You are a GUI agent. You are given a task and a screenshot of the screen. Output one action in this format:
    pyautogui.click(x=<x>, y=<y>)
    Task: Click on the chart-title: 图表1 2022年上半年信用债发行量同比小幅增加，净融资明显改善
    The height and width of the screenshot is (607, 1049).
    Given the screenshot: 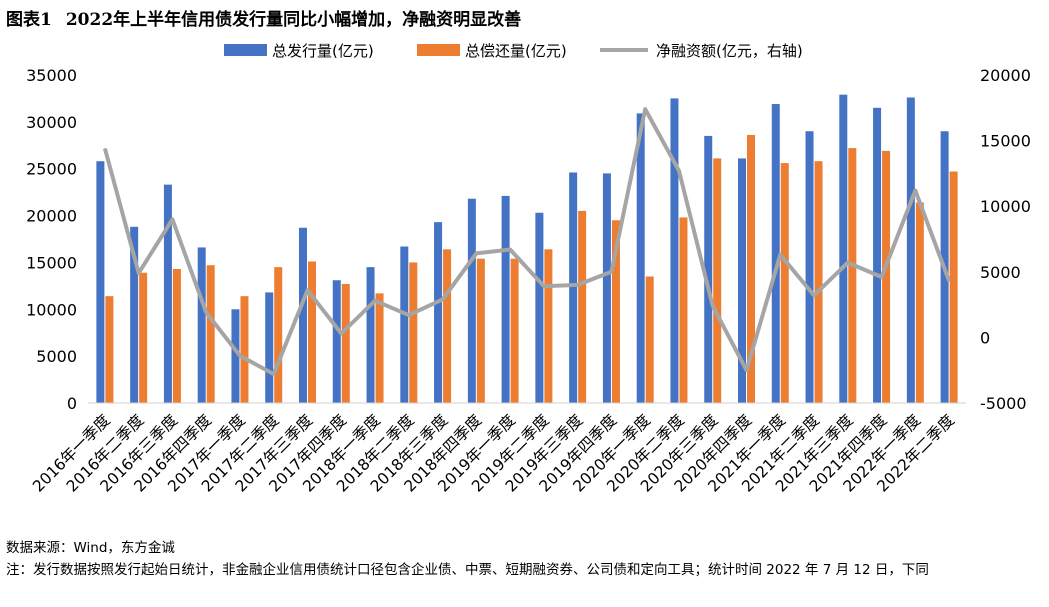 What is the action you would take?
    pyautogui.click(x=263, y=17)
    